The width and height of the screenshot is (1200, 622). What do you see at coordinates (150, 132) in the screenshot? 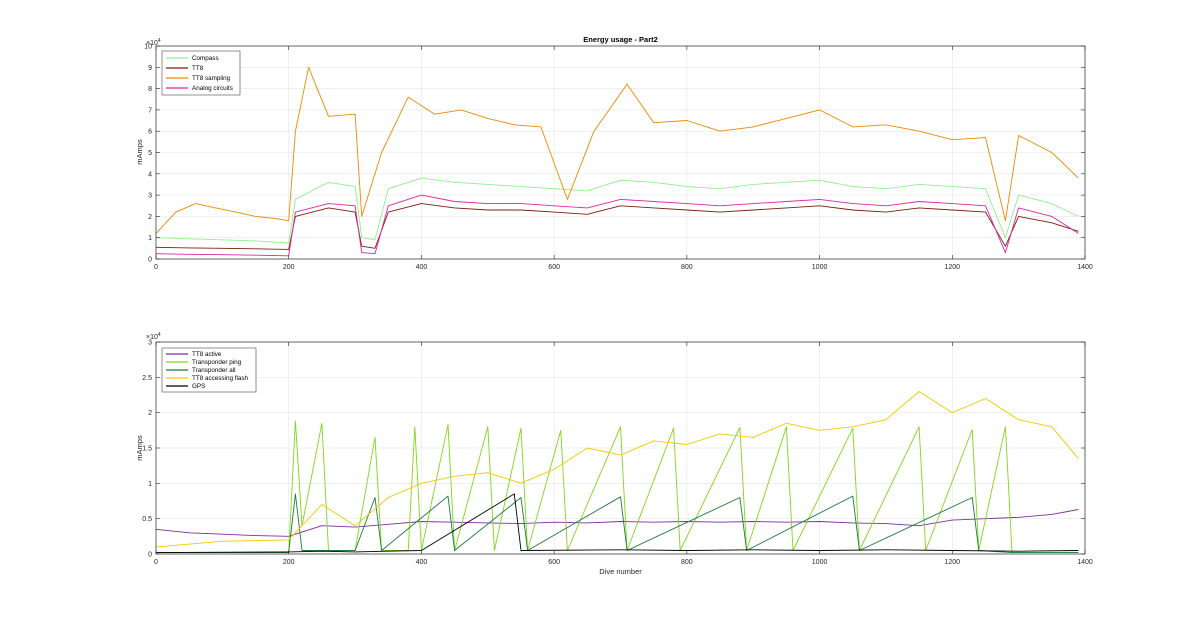
I see `y-tick-label: 6` at bounding box center [150, 132].